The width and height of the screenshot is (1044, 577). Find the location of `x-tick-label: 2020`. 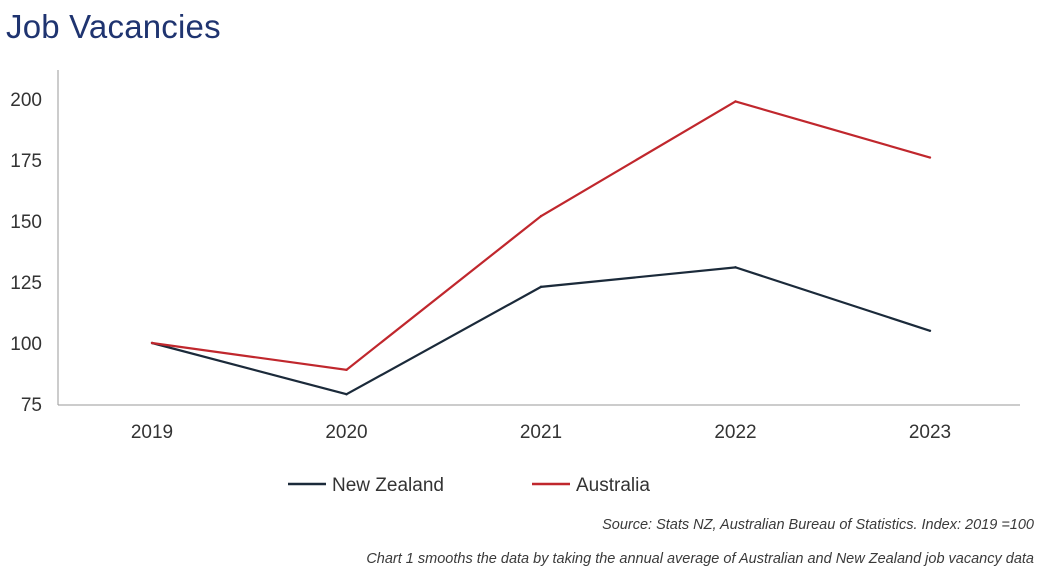

x-tick-label: 2020 is located at coordinates (346, 432).